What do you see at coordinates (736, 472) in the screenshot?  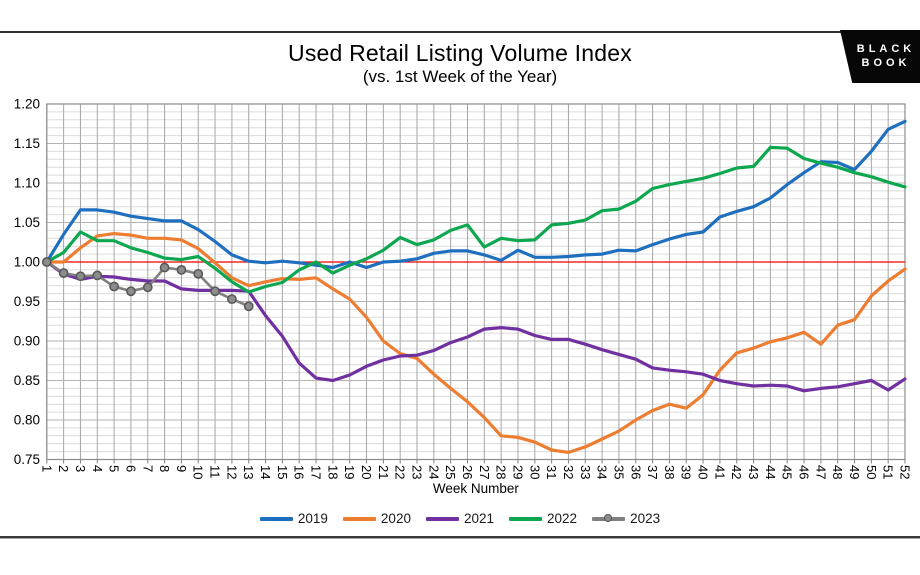 I see `x-tick-label: 42` at bounding box center [736, 472].